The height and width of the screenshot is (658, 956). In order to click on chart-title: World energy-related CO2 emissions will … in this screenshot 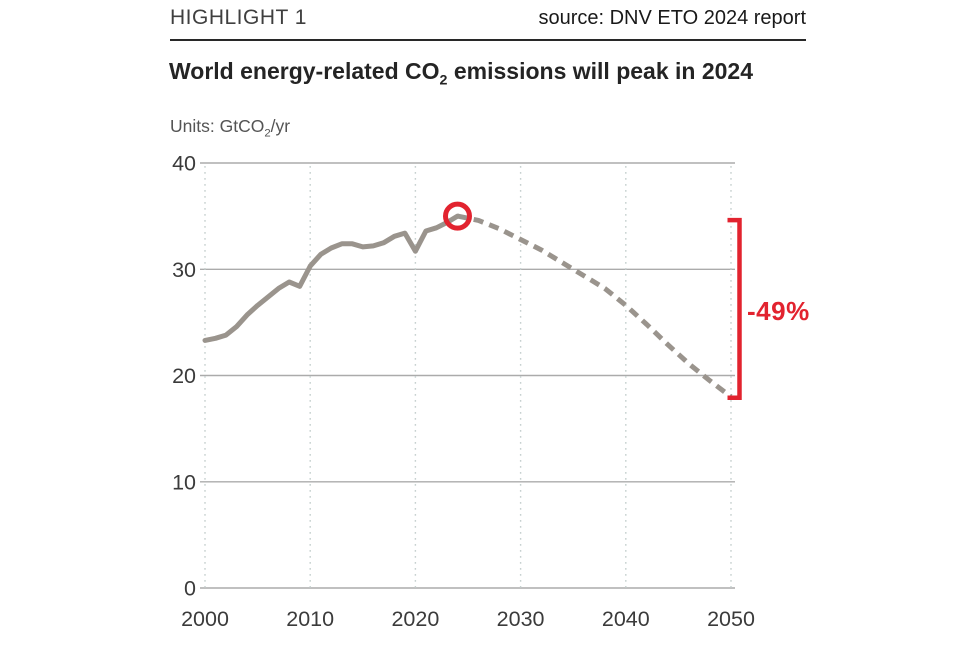, I will do `click(461, 73)`.